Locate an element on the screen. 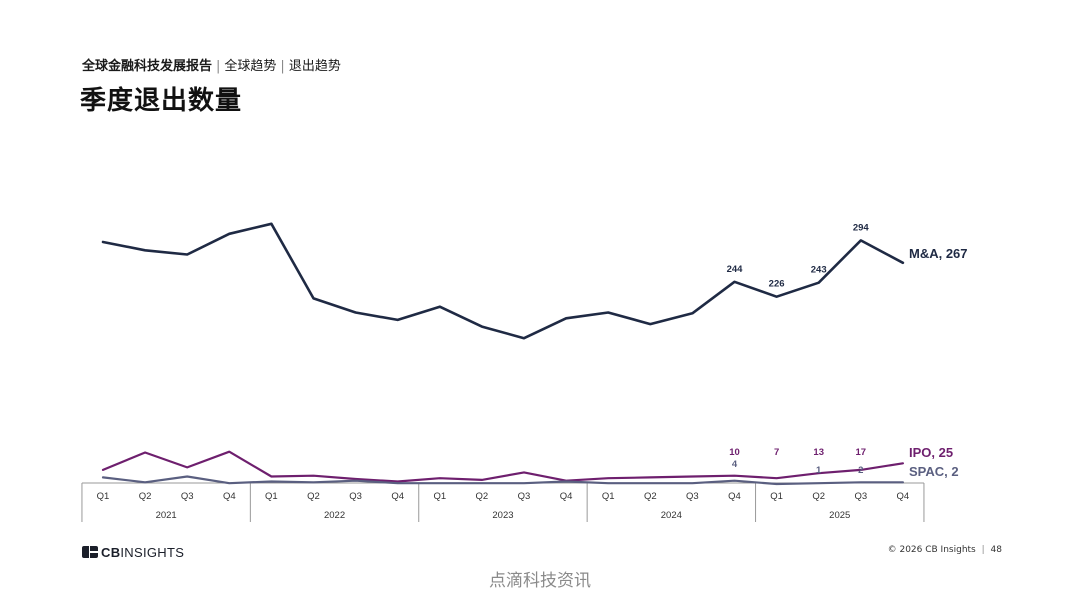 The width and height of the screenshot is (1080, 608). logo-suffix: INSIGHTS is located at coordinates (152, 552).